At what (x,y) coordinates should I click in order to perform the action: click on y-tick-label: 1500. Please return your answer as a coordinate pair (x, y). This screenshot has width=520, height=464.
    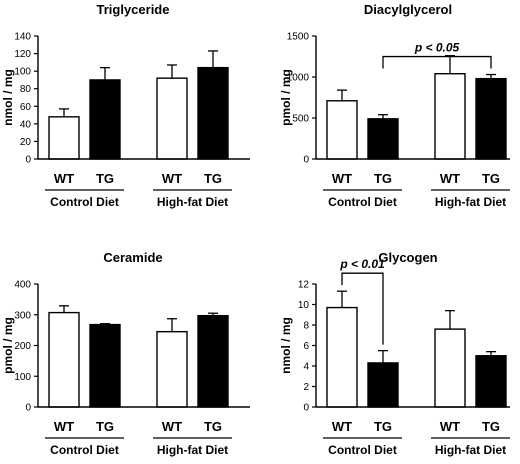
    Looking at the image, I should click on (298, 37).